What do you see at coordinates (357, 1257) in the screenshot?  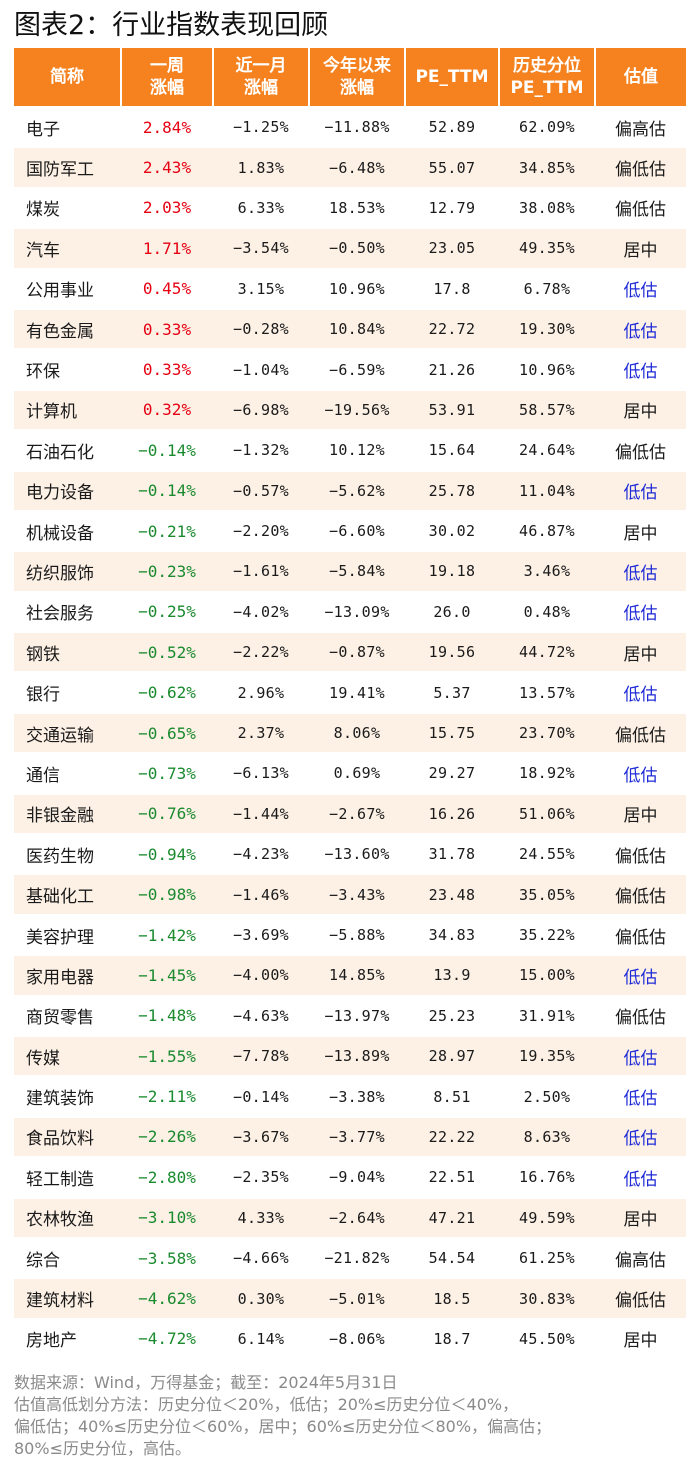 I see `cell-ytd-change: −21.82%` at bounding box center [357, 1257].